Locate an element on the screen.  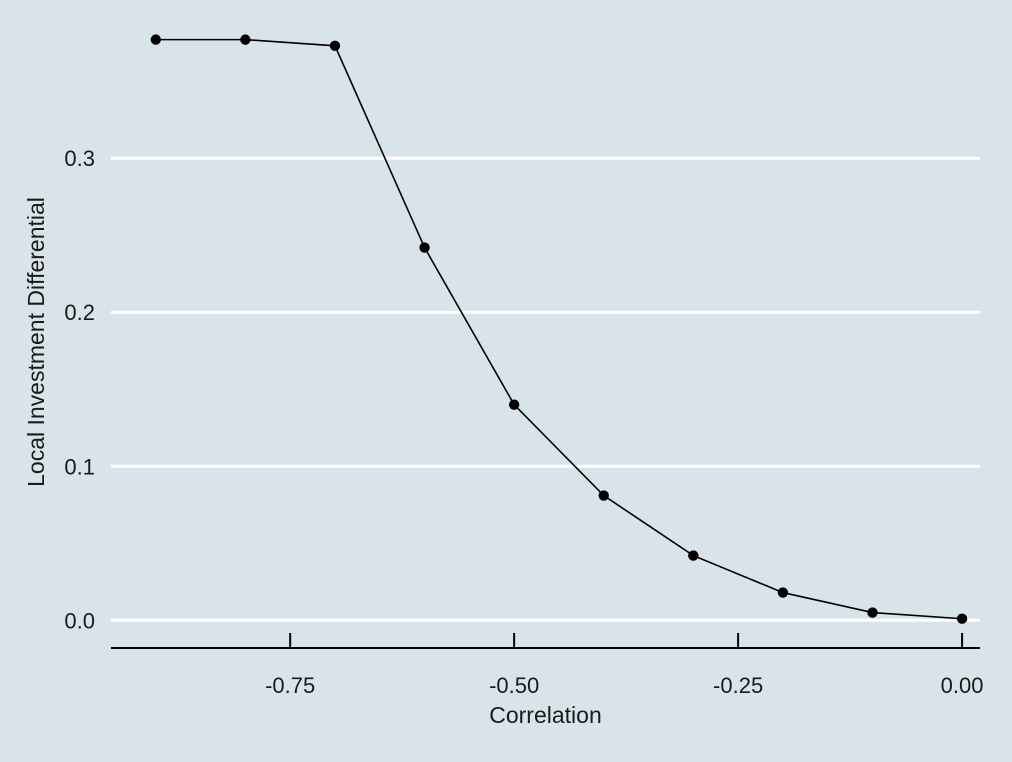
x-tick-label: -0.25 is located at coordinates (738, 685).